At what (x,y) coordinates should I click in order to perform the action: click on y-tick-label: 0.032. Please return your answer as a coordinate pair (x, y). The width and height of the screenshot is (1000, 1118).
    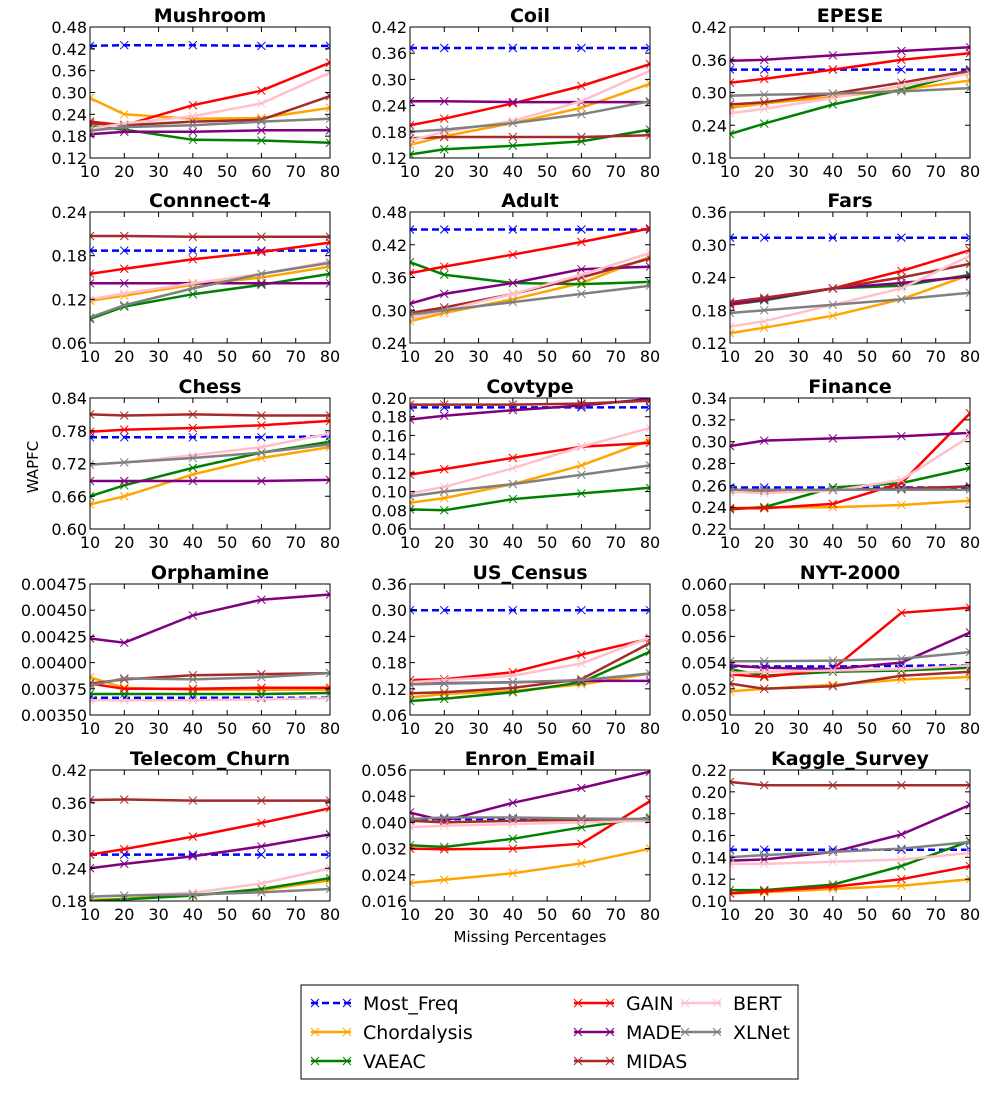
    Looking at the image, I should click on (384, 849).